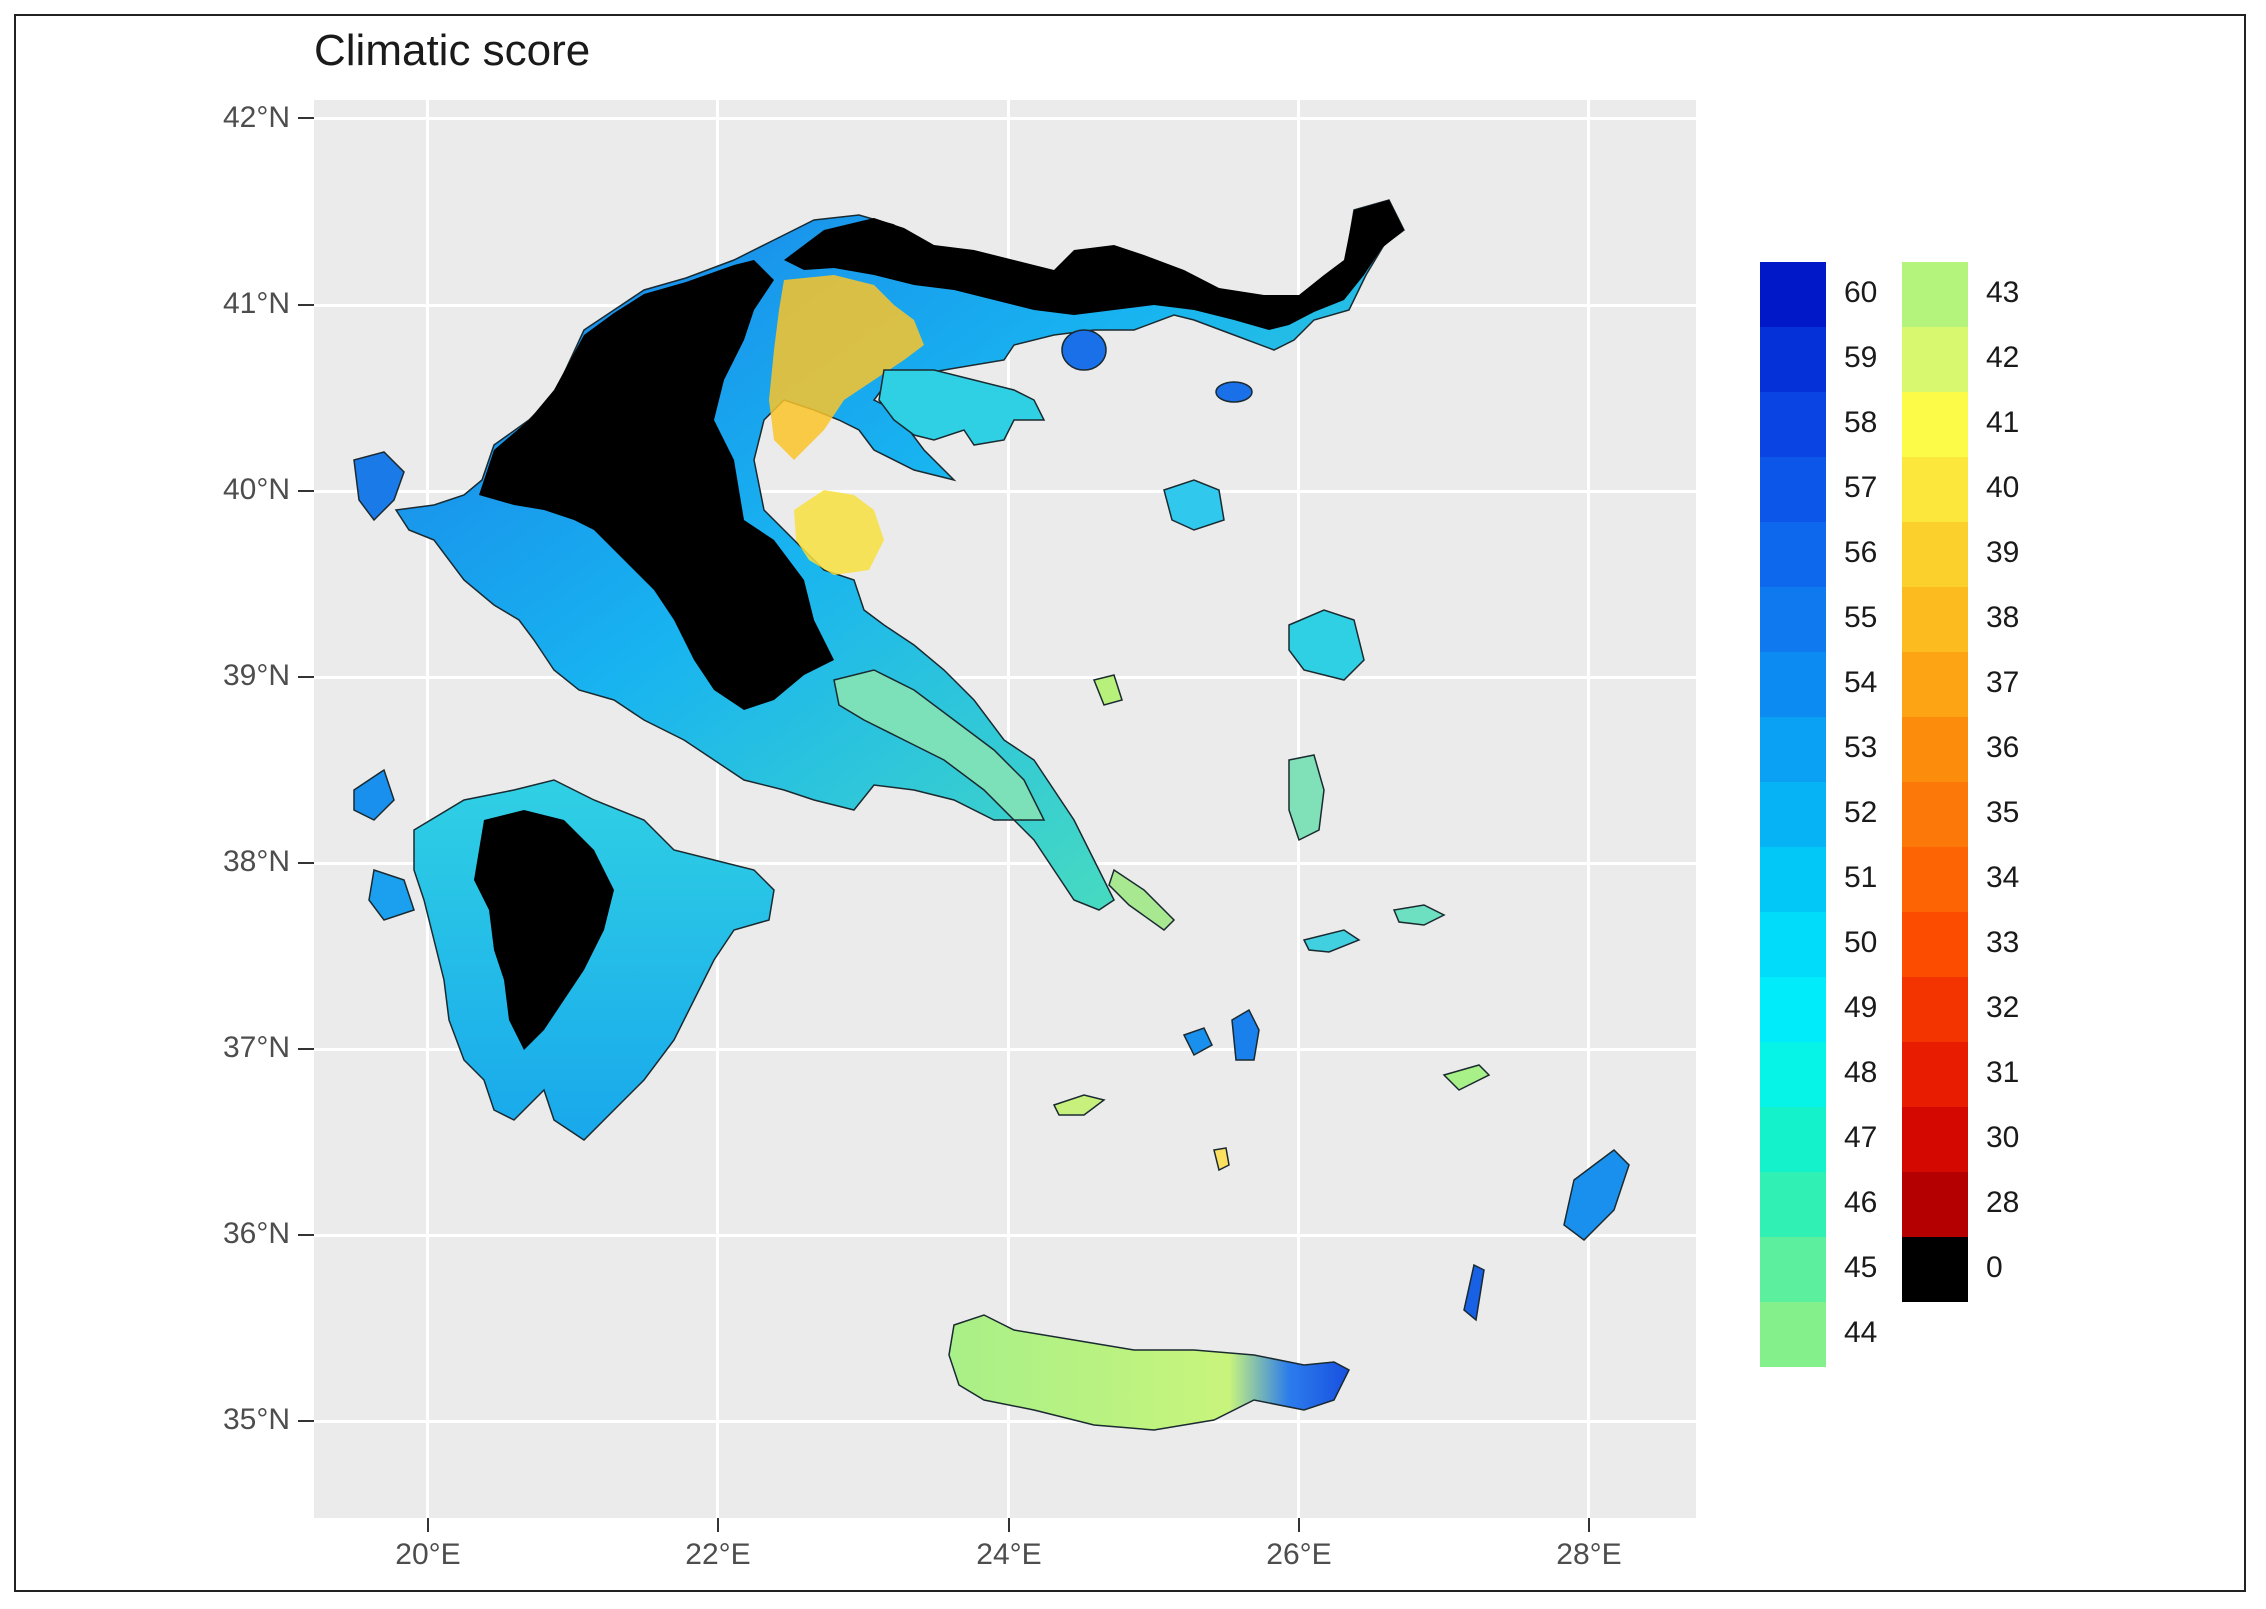 The width and height of the screenshot is (2266, 1609). Describe the element at coordinates (374, 794) in the screenshot. I see `kefalonia-island` at that location.